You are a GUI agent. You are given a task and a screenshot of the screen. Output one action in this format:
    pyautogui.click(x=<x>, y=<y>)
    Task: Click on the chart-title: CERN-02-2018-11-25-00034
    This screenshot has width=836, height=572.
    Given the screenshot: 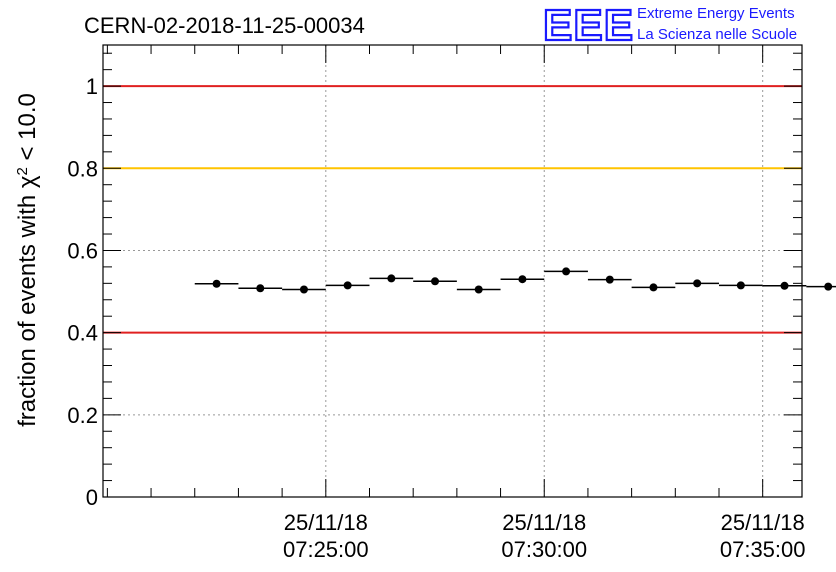 What is the action you would take?
    pyautogui.click(x=224, y=25)
    